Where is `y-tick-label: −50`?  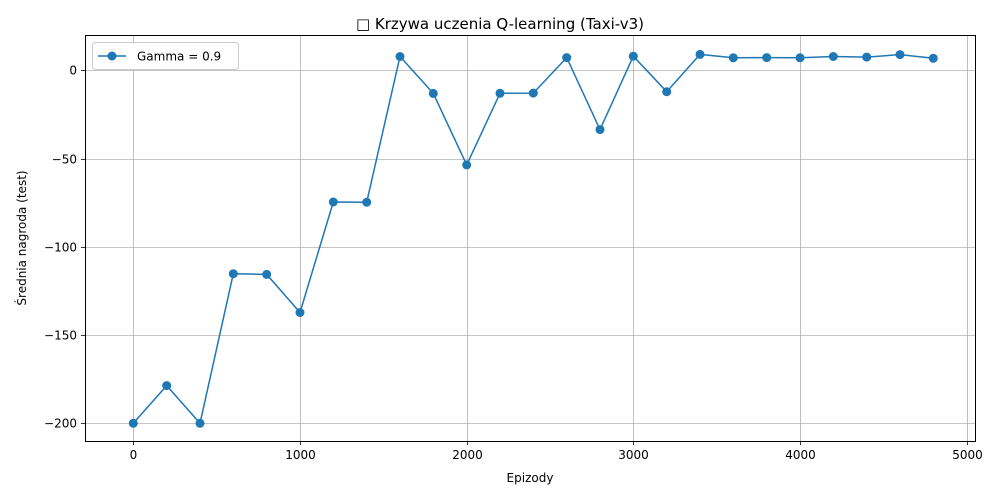 y-tick-label: −50 is located at coordinates (64, 160).